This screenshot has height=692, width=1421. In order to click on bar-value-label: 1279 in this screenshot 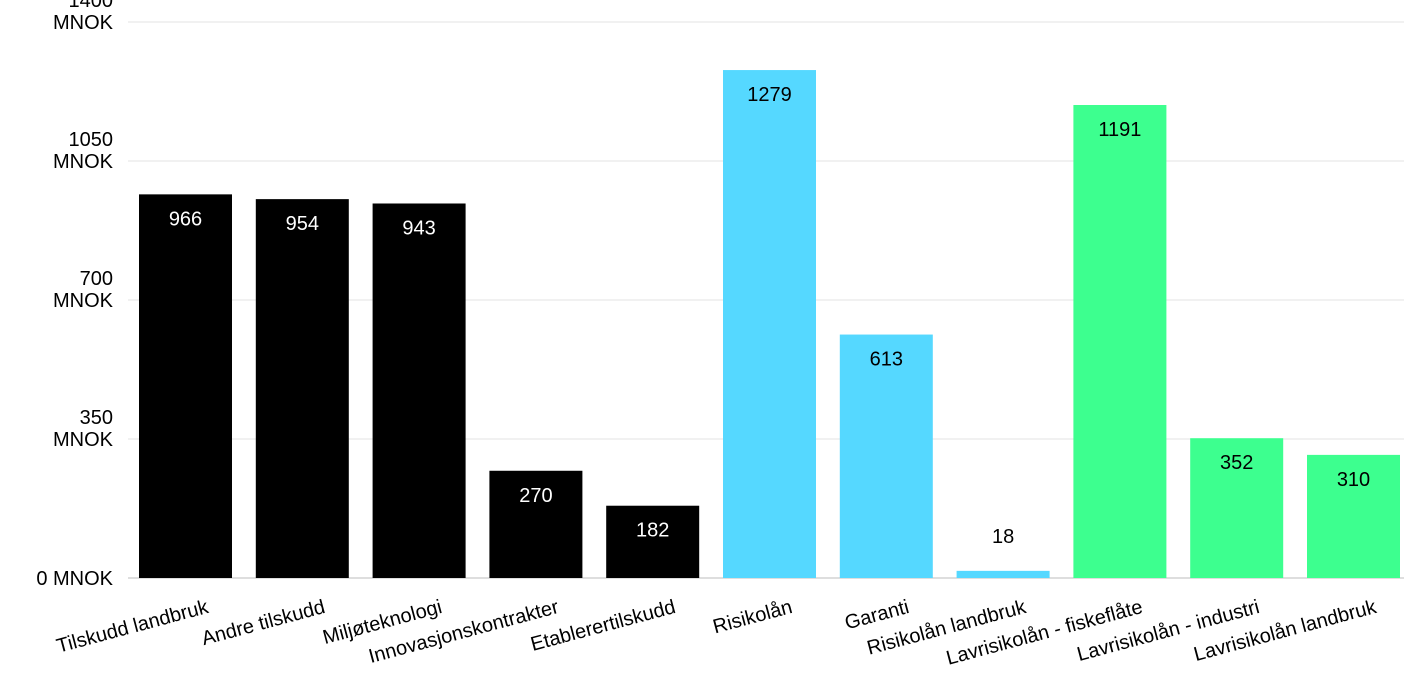, I will do `click(769, 95)`.